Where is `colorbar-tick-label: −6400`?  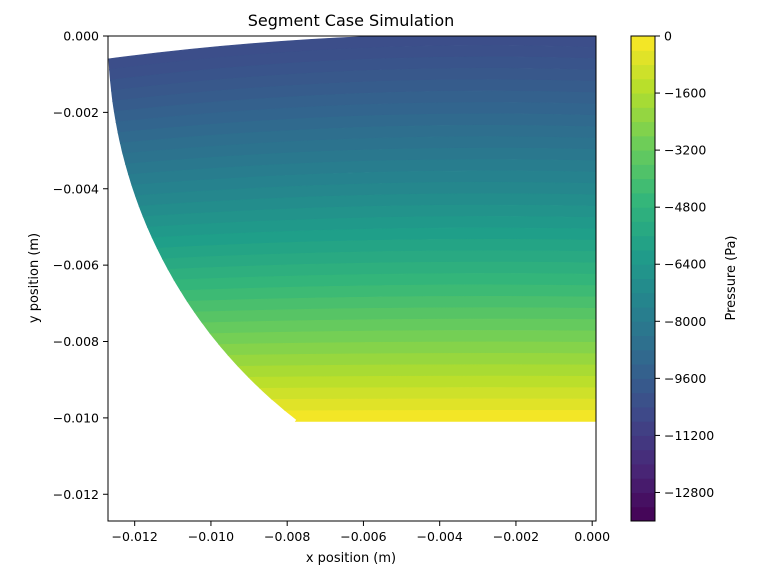 colorbar-tick-label: −6400 is located at coordinates (685, 264).